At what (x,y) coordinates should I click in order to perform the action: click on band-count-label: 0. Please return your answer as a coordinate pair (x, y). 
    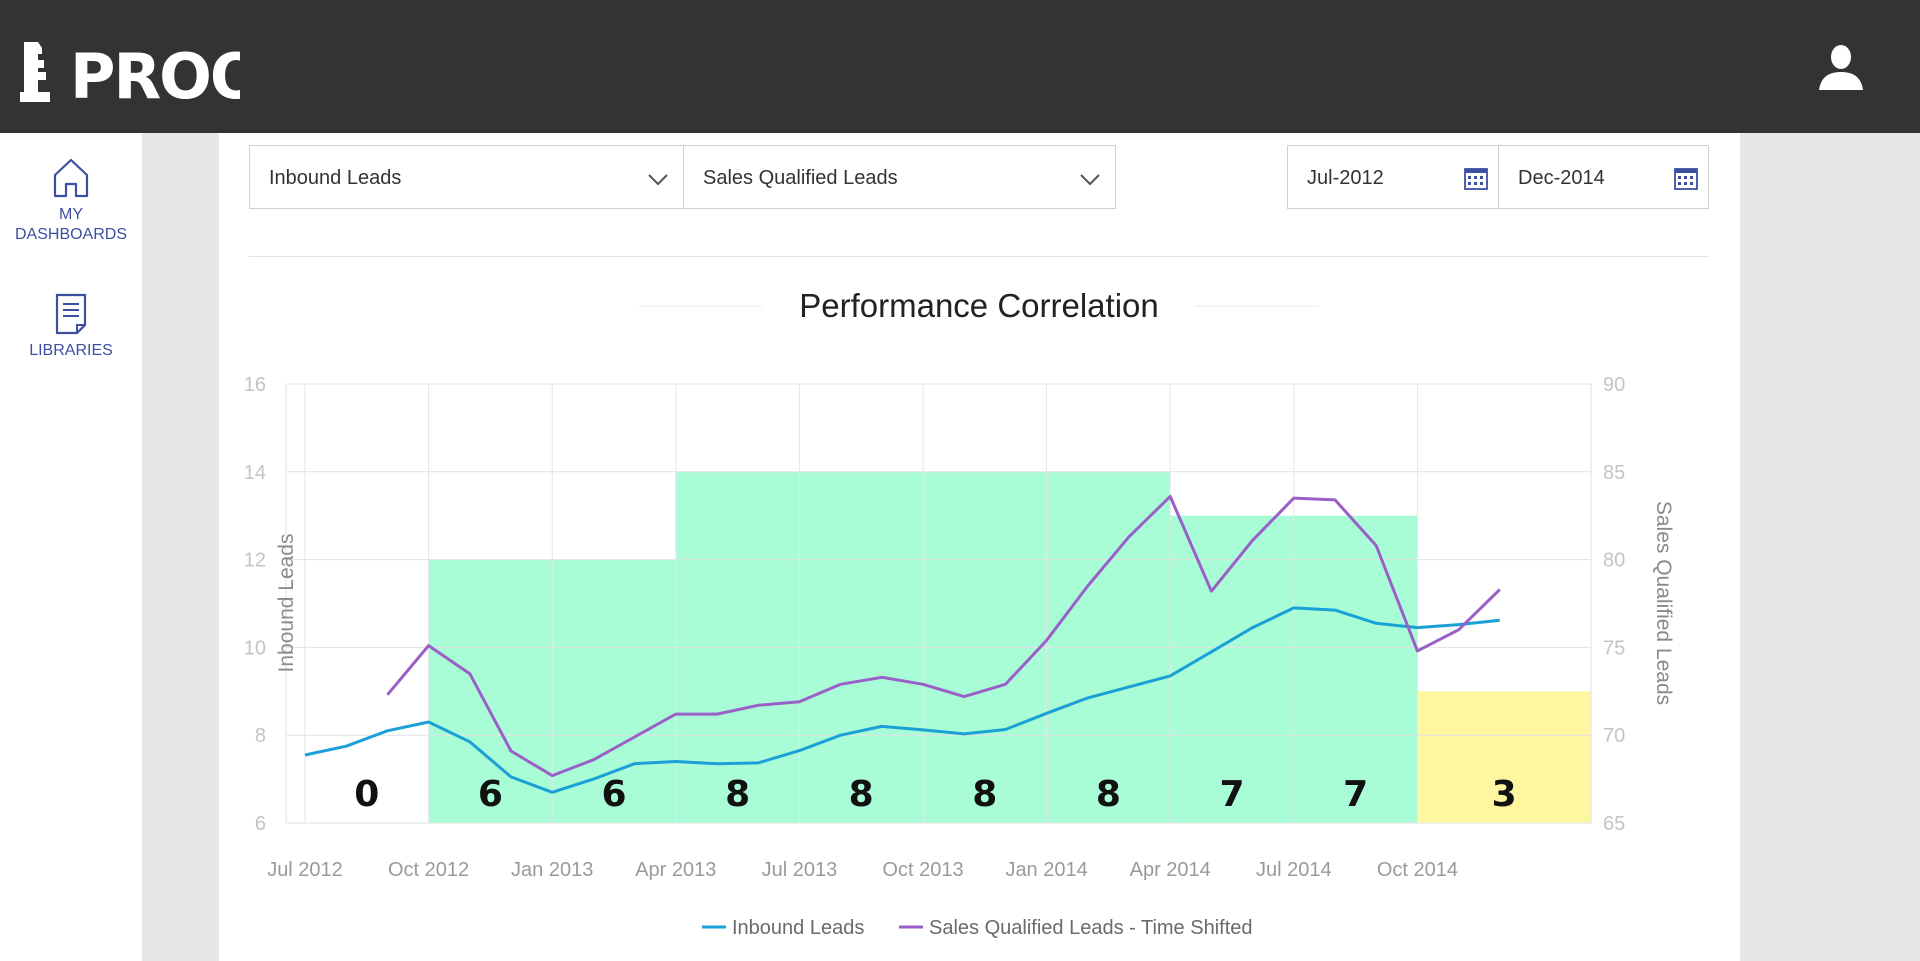
    Looking at the image, I should click on (366, 794).